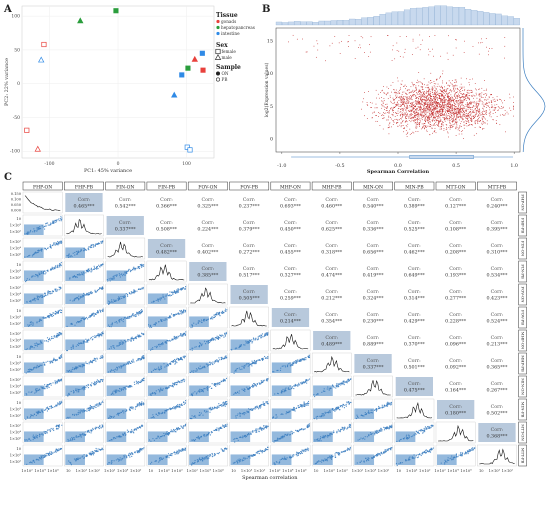  I want to click on expr-top-histogram-bar, so click(376, 21).